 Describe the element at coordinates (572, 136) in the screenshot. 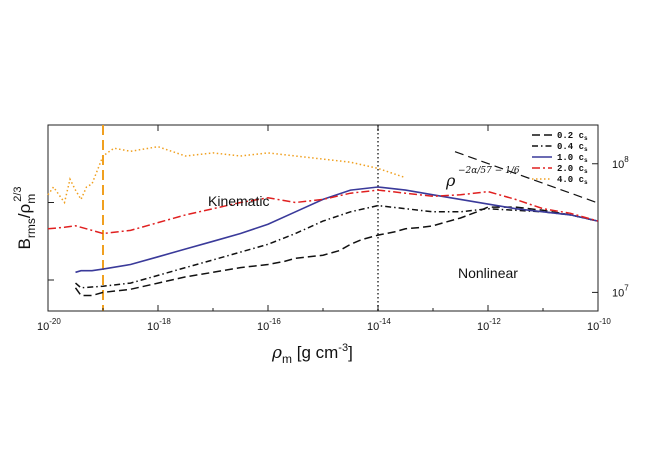

I see `legend-entry: 0.2 cs` at that location.